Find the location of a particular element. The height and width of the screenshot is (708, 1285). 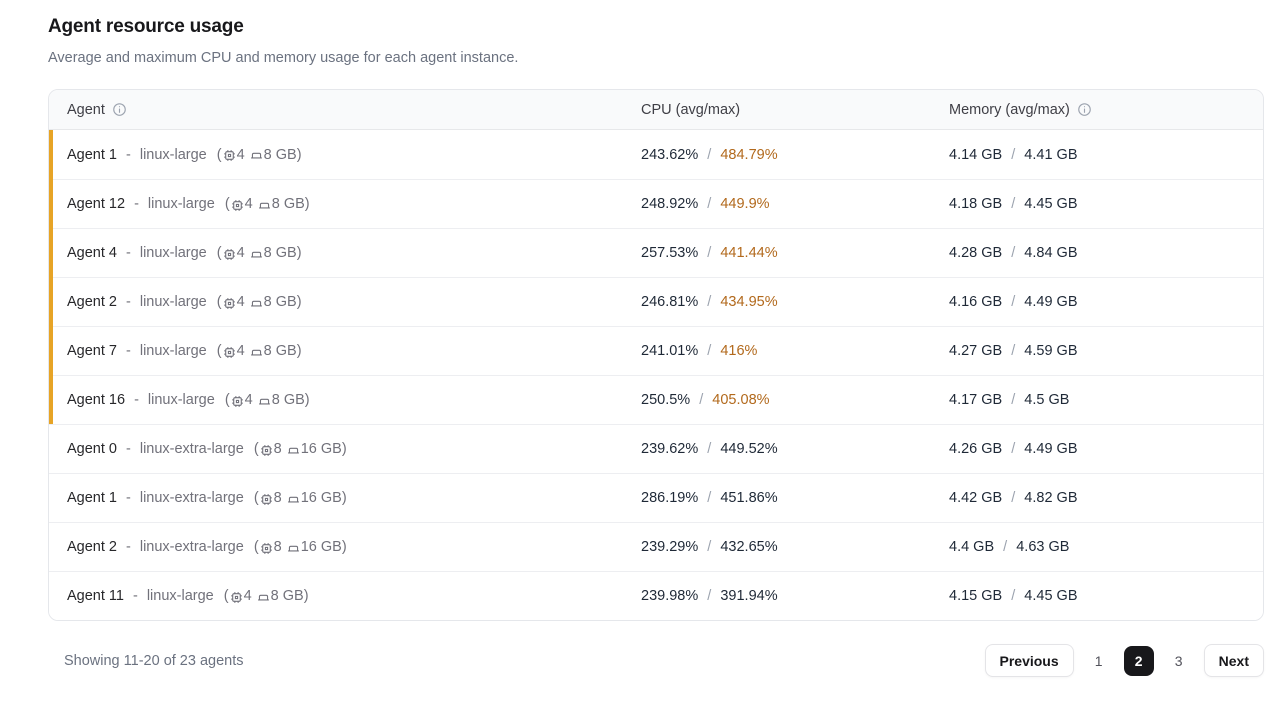

agent-name: Agent 7 is located at coordinates (92, 351).